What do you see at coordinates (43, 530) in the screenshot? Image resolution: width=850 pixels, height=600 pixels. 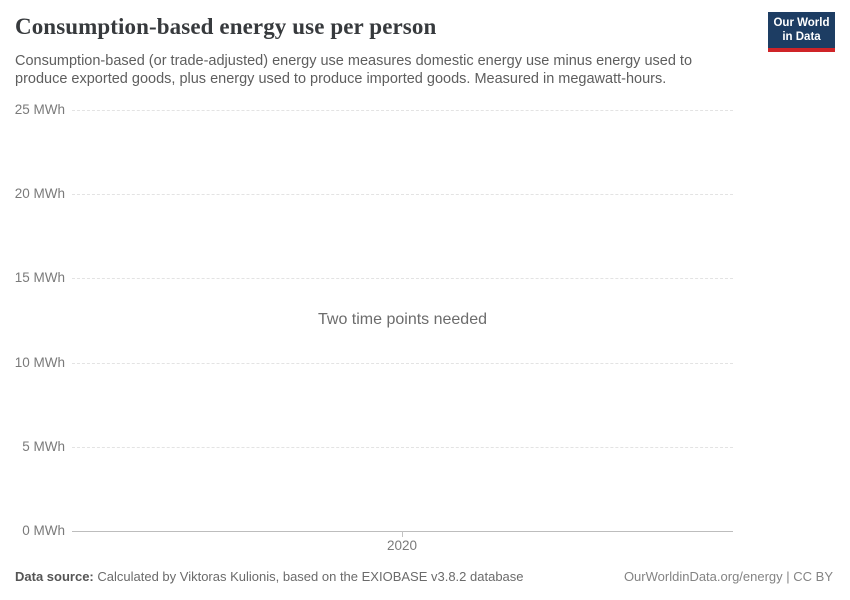 I see `y-axis-tick-label: 0 MWh` at bounding box center [43, 530].